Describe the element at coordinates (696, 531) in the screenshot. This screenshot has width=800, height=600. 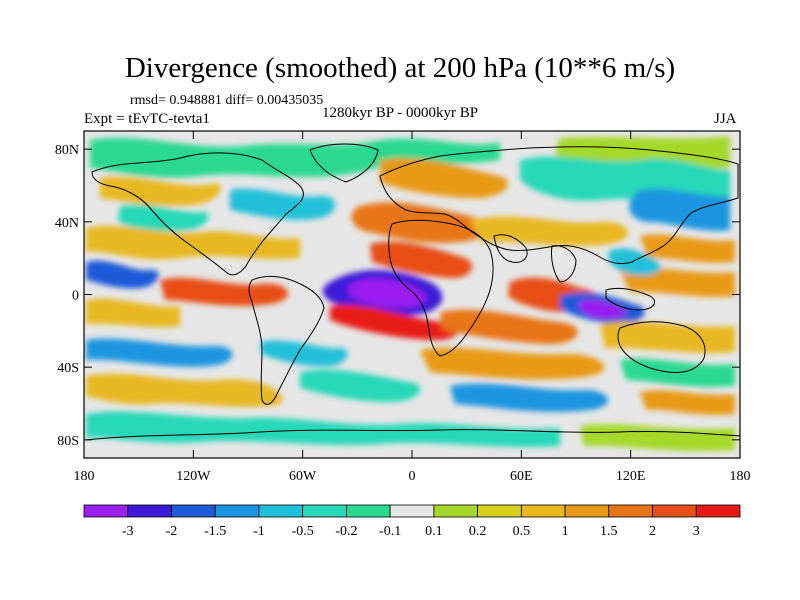
I see `colorbar-label: 3` at that location.